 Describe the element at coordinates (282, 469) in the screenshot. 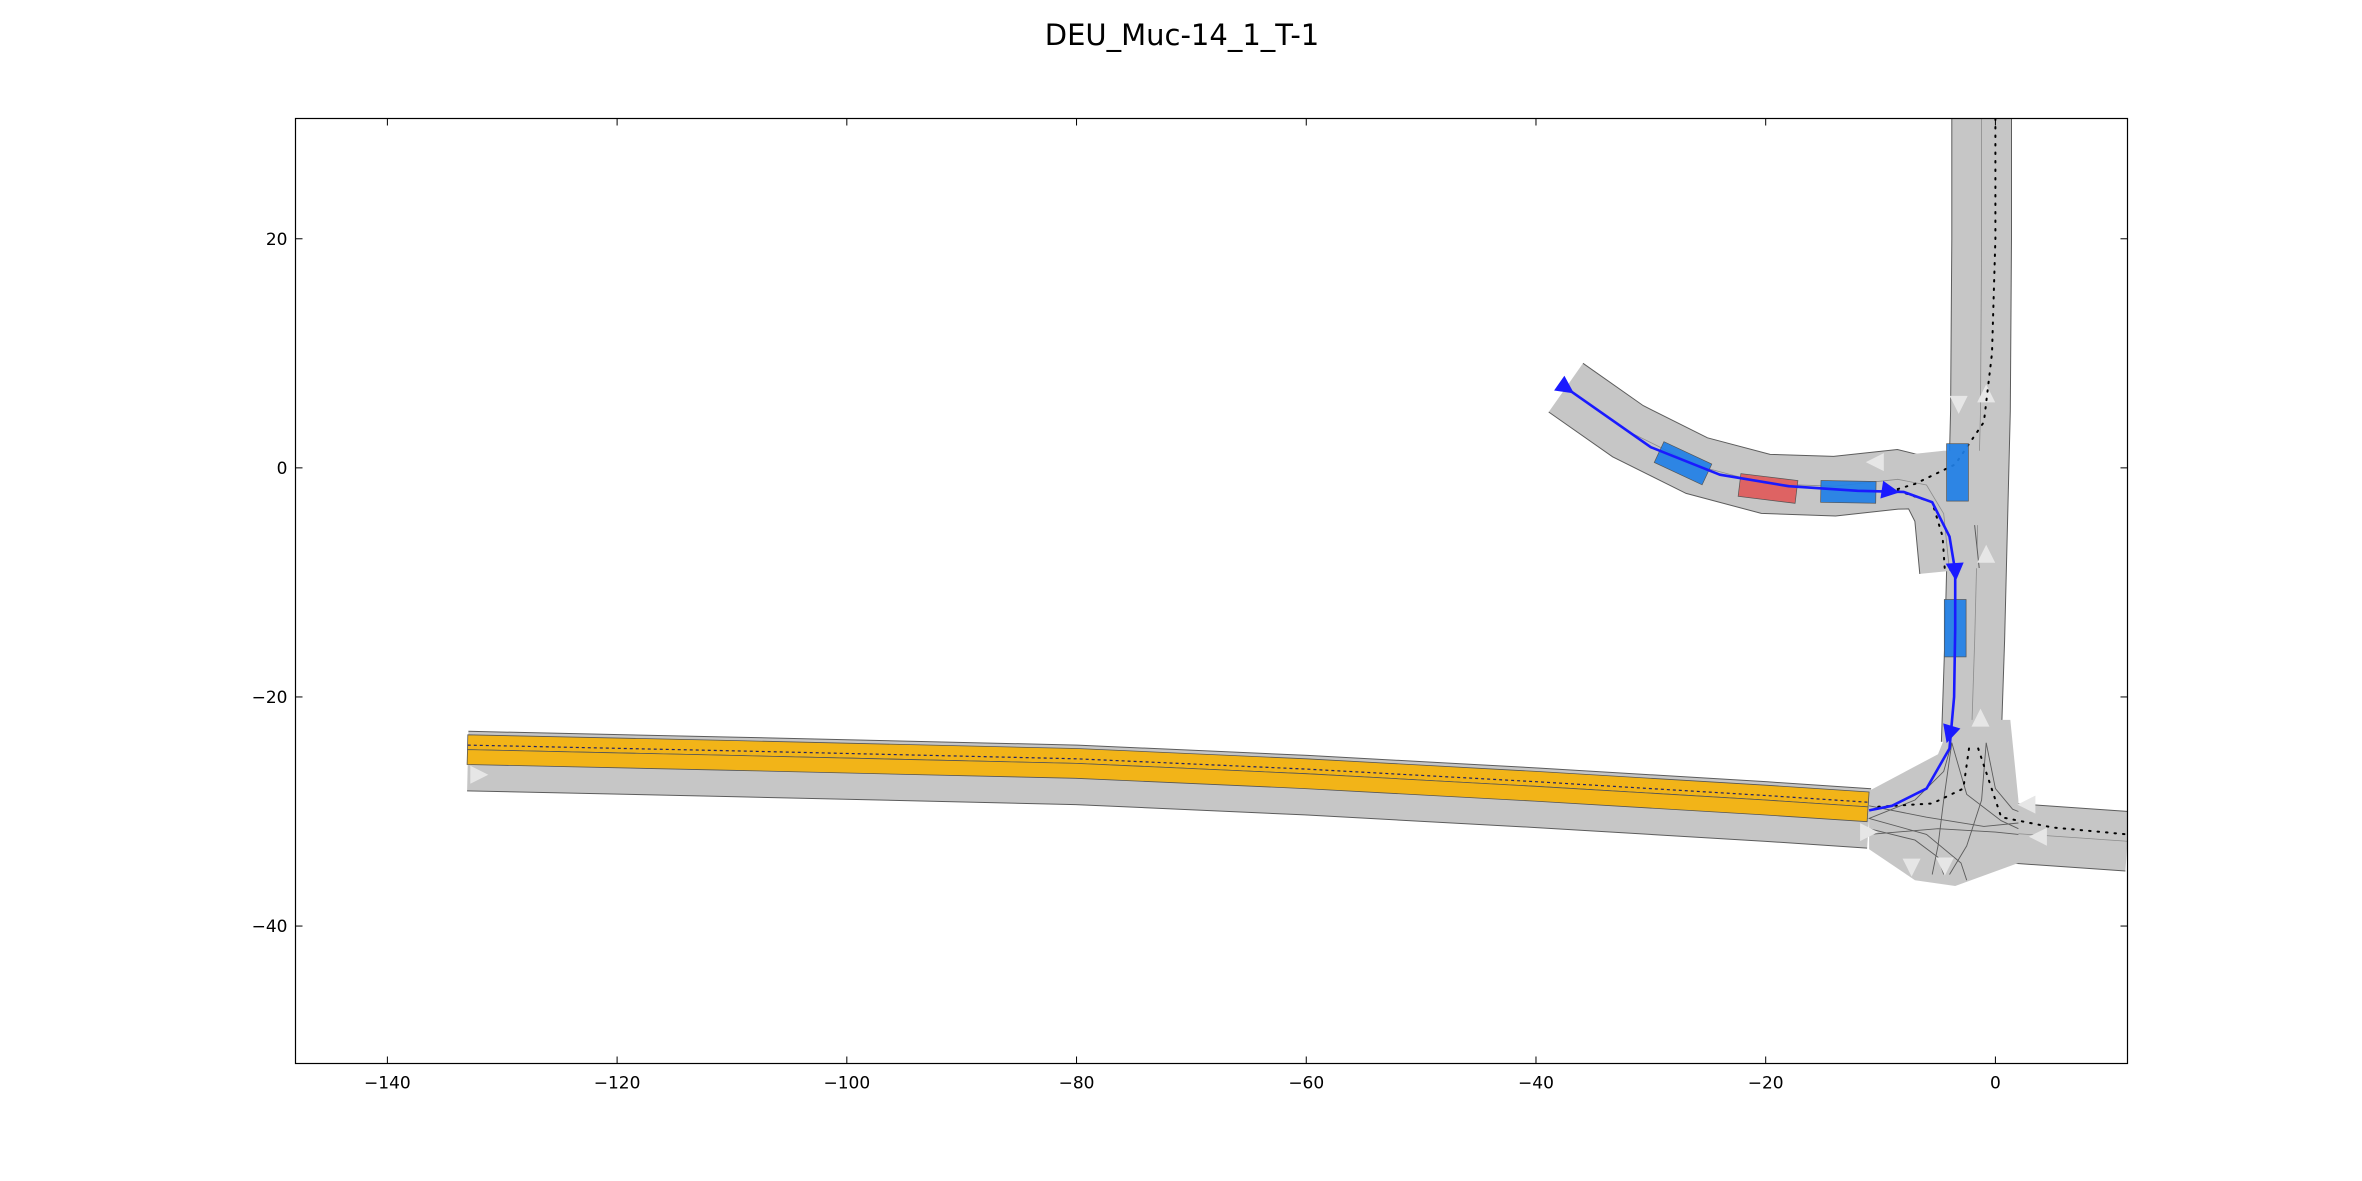

I see `y-tick-label: 0` at that location.